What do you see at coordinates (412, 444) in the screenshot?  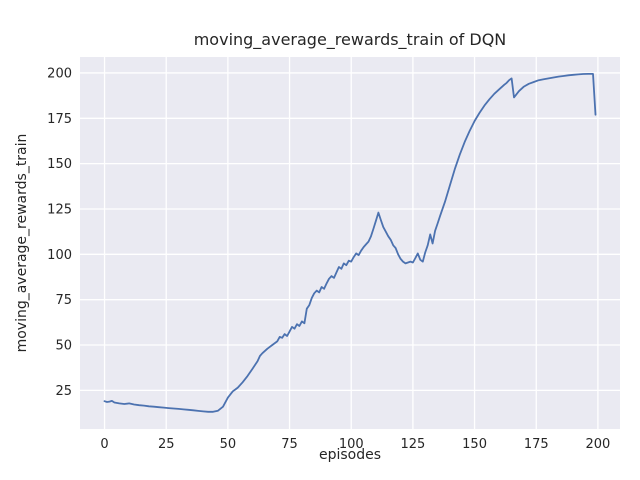 I see `x-tick-label: 125` at bounding box center [412, 444].